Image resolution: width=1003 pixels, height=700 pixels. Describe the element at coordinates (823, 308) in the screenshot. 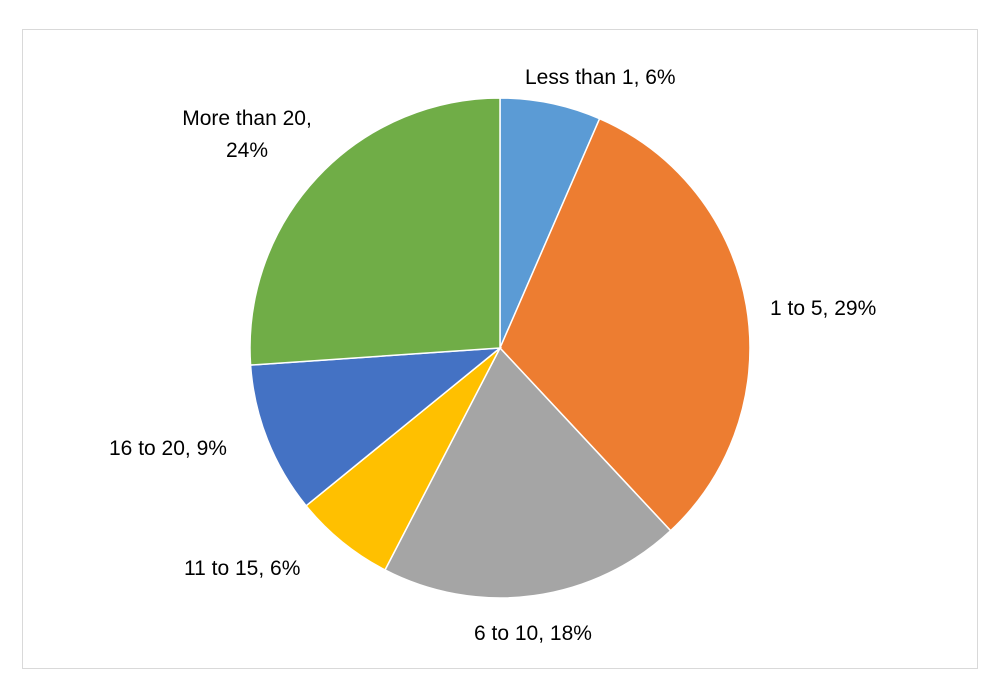

I see `data-label-1-to-5: 1 to 5, 29%` at that location.